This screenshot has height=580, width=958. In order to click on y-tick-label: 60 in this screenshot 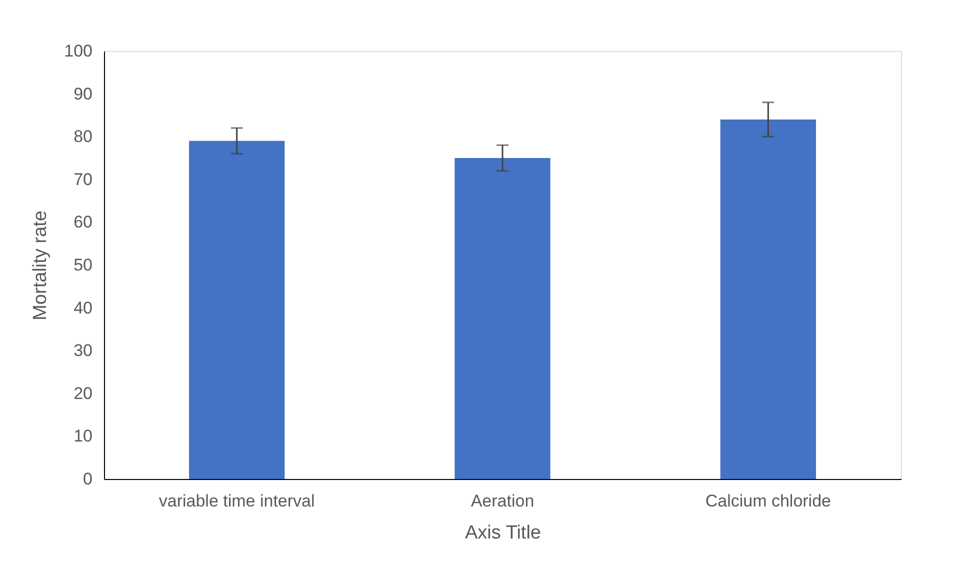, I will do `click(83, 222)`.